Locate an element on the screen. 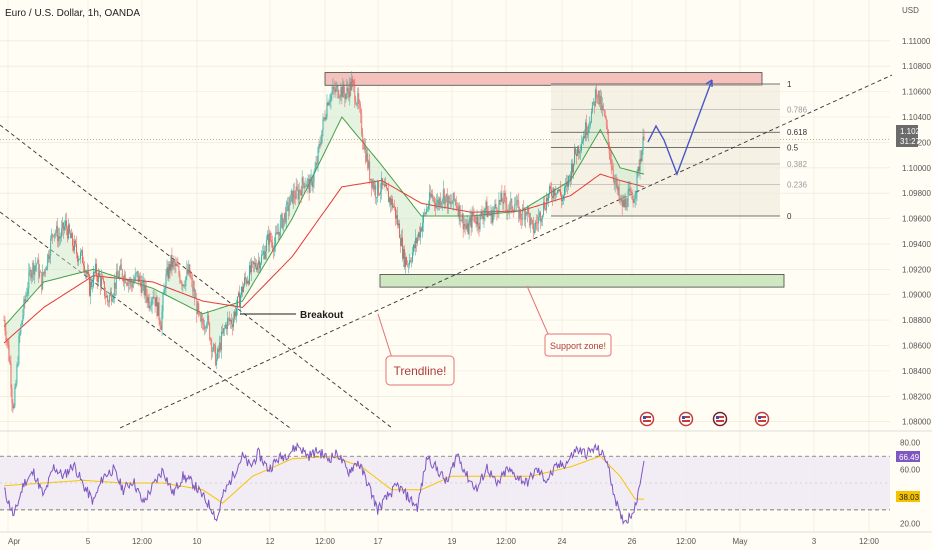 The height and width of the screenshot is (550, 932). time-tick-label: Apr is located at coordinates (14, 541).